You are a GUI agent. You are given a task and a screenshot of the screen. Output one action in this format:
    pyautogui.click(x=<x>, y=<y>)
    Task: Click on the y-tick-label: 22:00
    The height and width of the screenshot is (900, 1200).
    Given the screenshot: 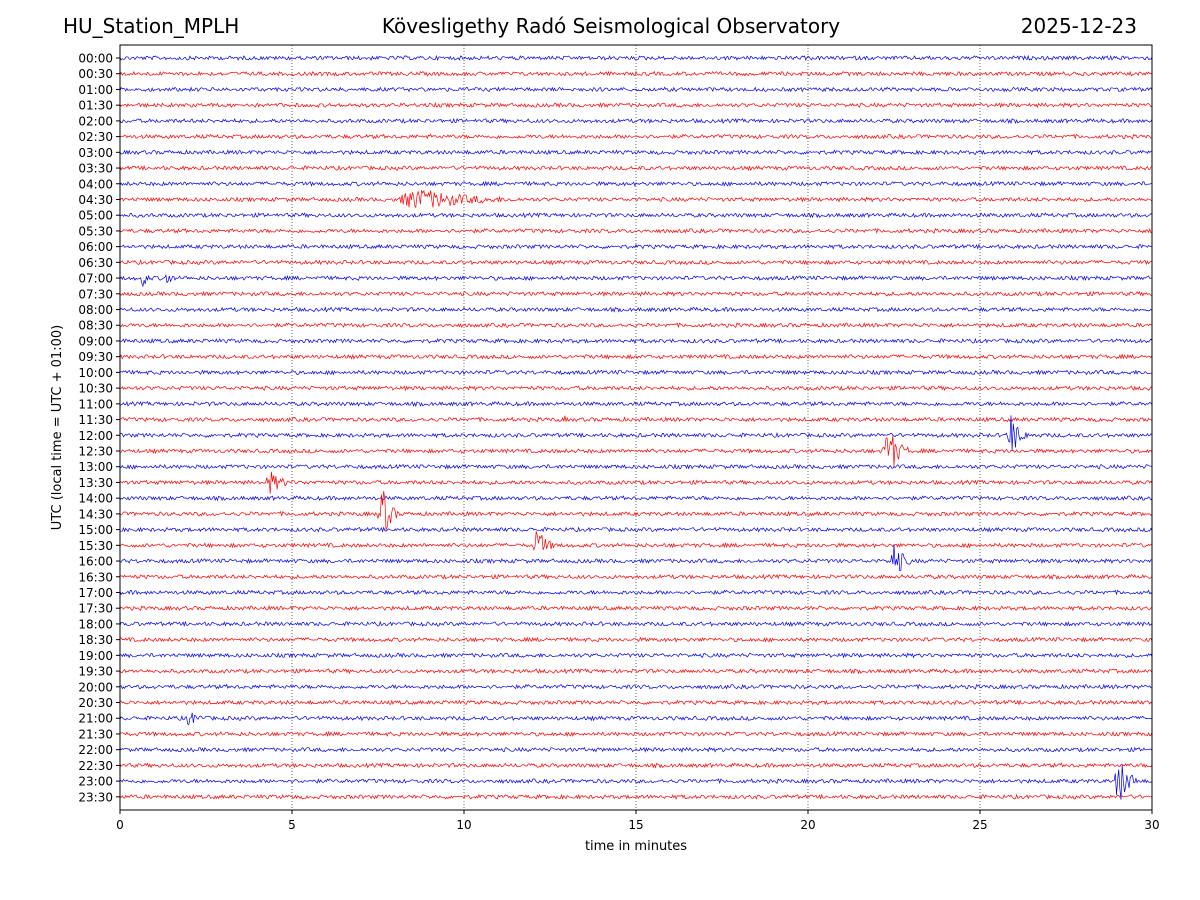 What is the action you would take?
    pyautogui.click(x=95, y=750)
    